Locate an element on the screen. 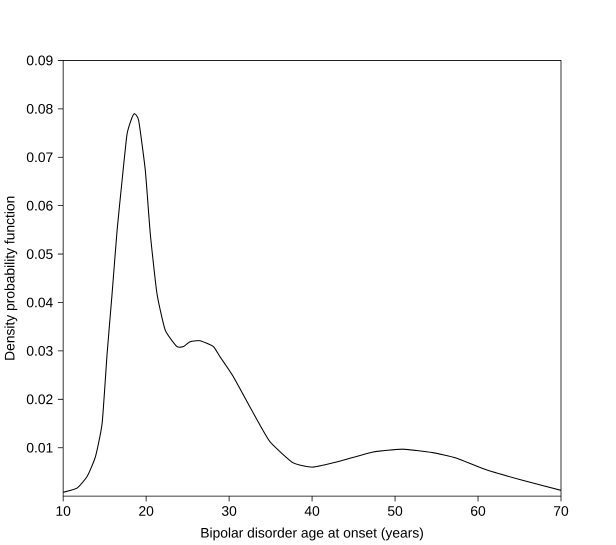 The image size is (616, 545). y-tick-label: 0.04 is located at coordinates (39, 303).